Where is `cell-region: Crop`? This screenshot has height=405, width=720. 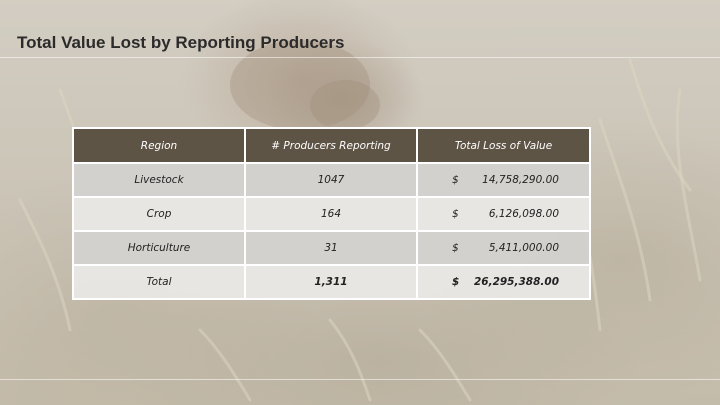 cell-region: Crop is located at coordinates (159, 214).